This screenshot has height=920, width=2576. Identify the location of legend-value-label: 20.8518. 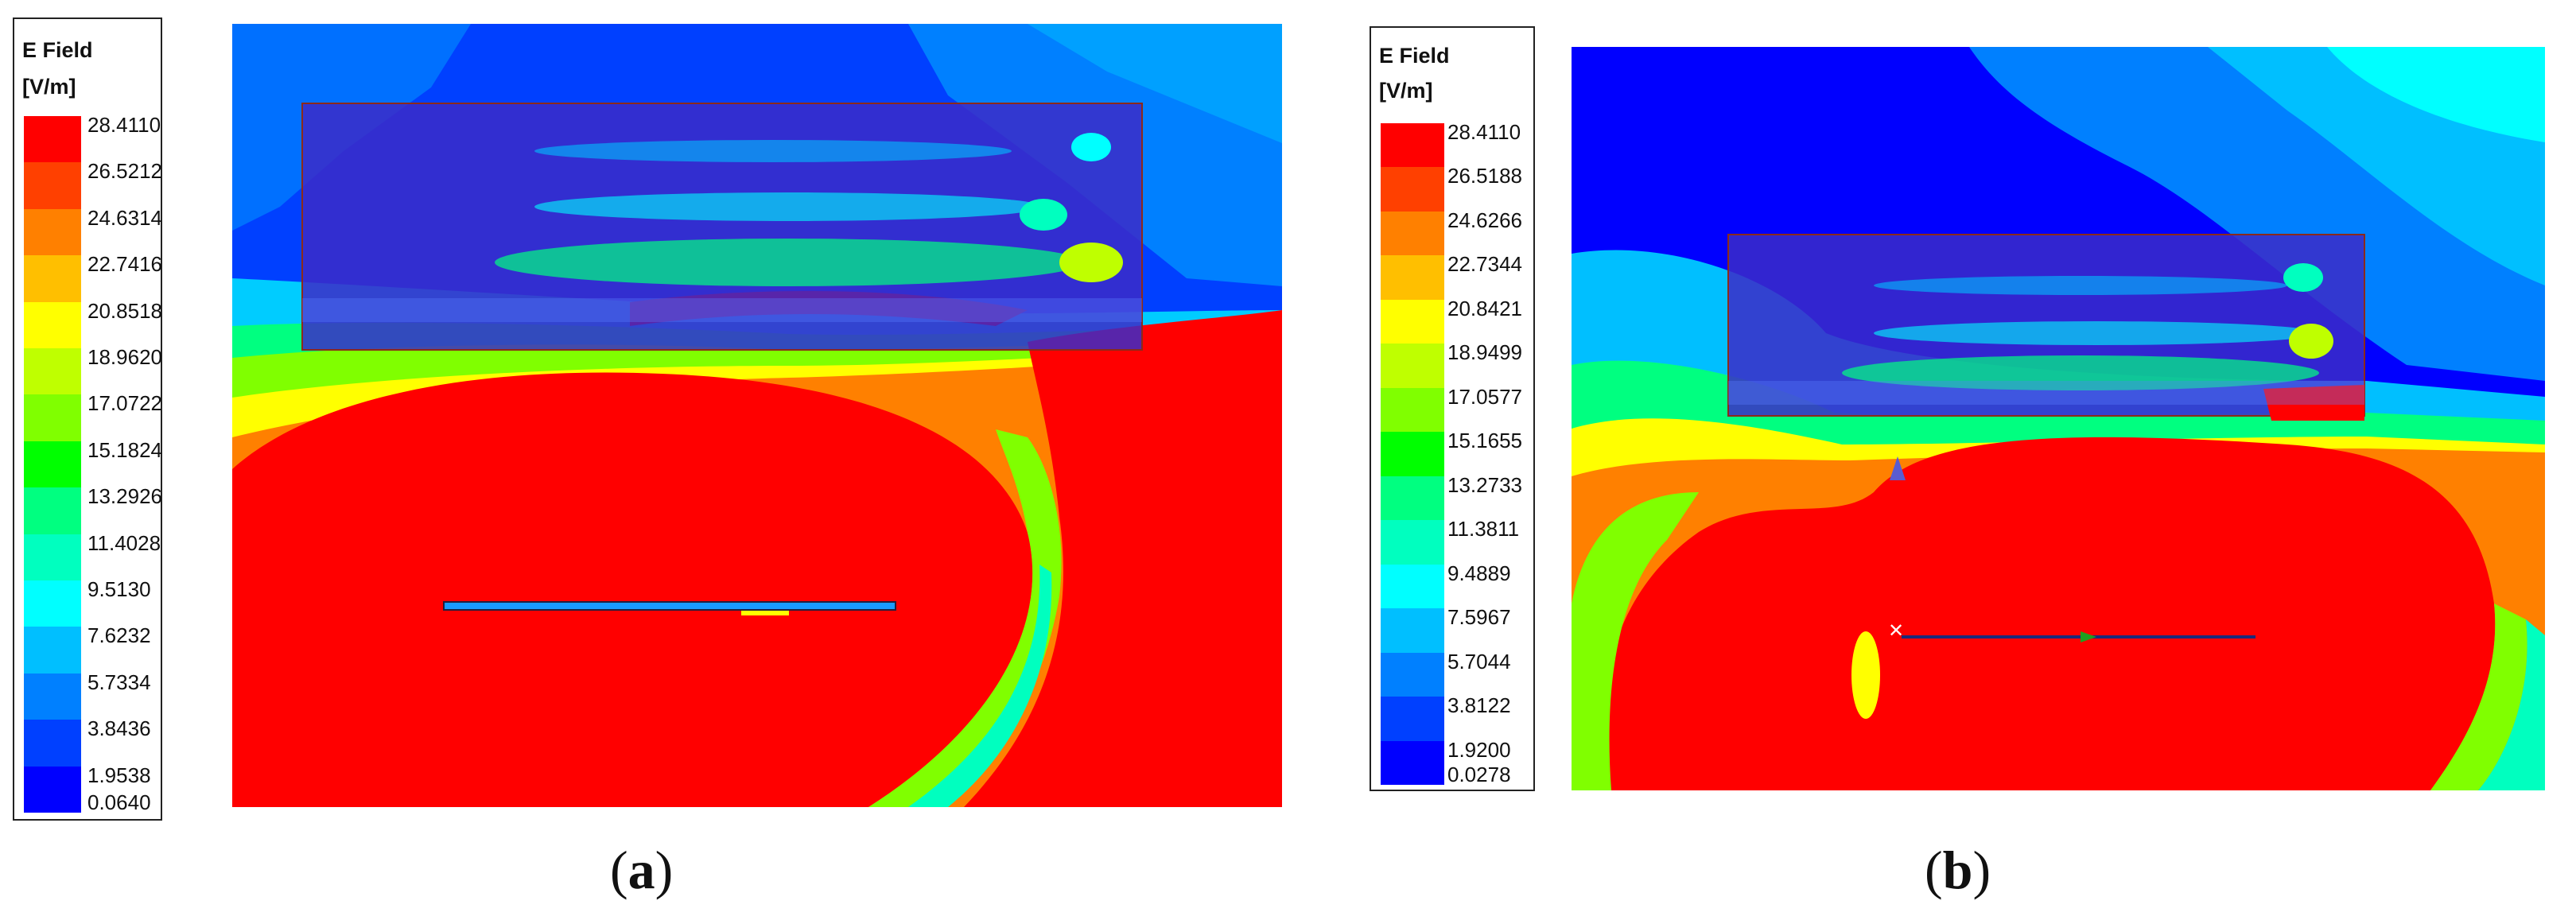
(124, 310).